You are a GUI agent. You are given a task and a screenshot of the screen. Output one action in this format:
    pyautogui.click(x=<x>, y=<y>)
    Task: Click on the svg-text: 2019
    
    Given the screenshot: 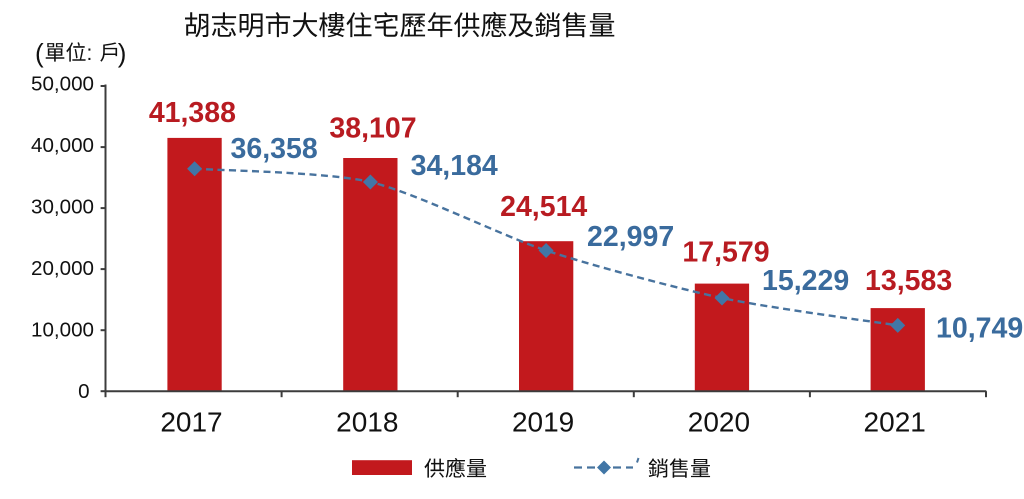 What is the action you would take?
    pyautogui.click(x=543, y=421)
    